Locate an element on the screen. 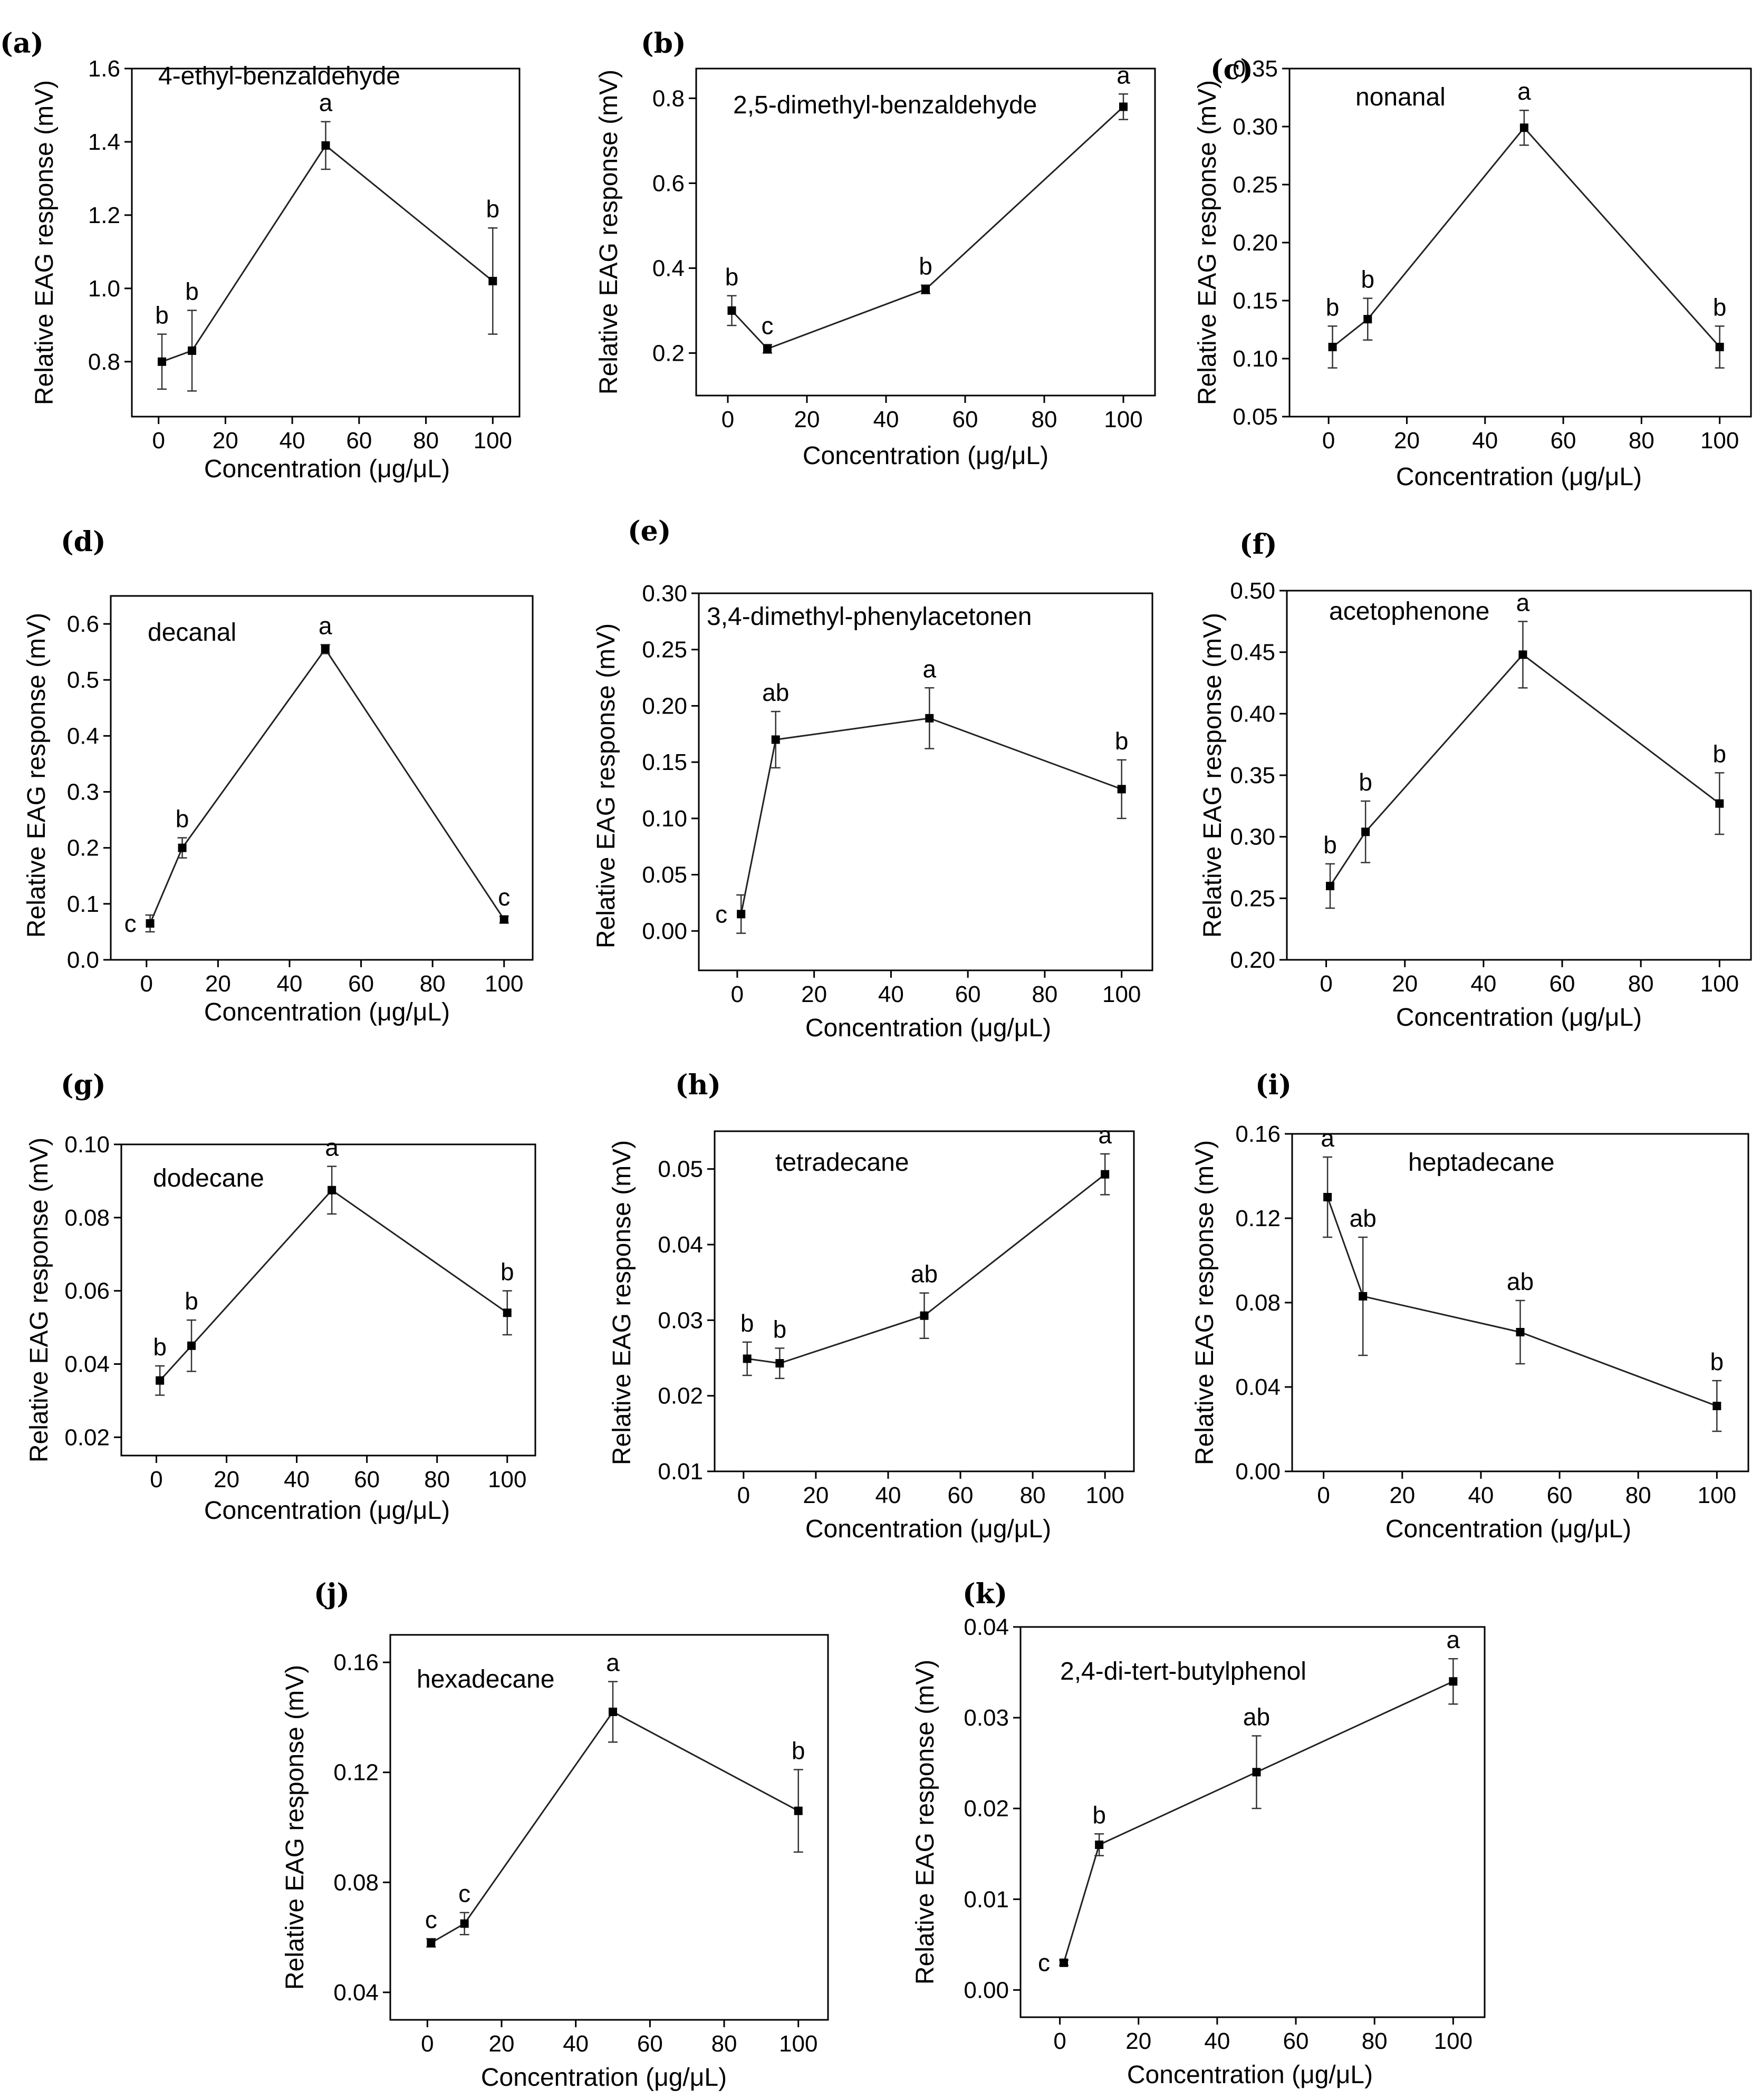 Image resolution: width=1761 pixels, height=2100 pixels. chart-title: decanal is located at coordinates (192, 633).